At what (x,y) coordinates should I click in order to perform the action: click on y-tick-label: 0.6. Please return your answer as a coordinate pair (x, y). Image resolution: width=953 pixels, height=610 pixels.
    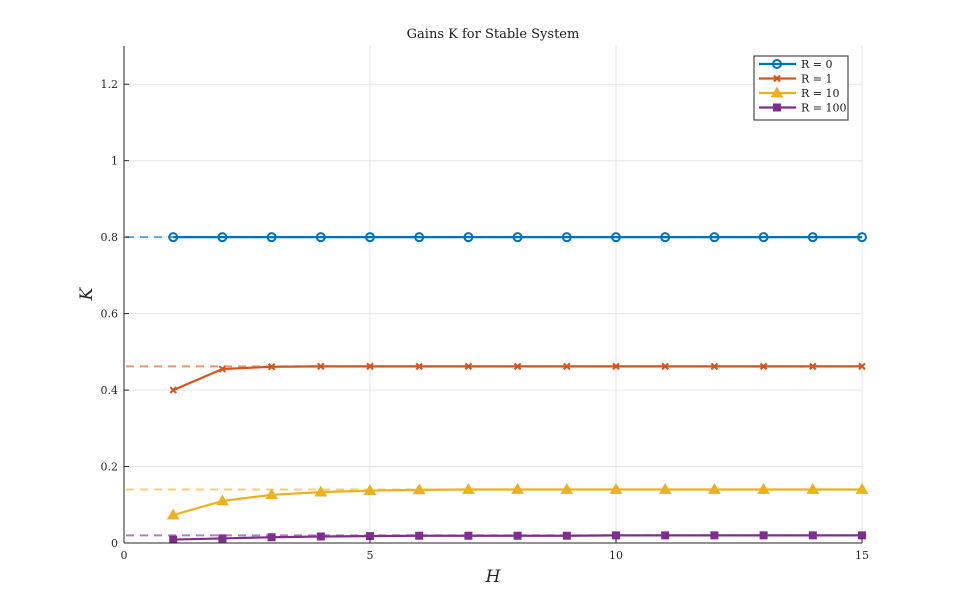
    Looking at the image, I should click on (110, 314).